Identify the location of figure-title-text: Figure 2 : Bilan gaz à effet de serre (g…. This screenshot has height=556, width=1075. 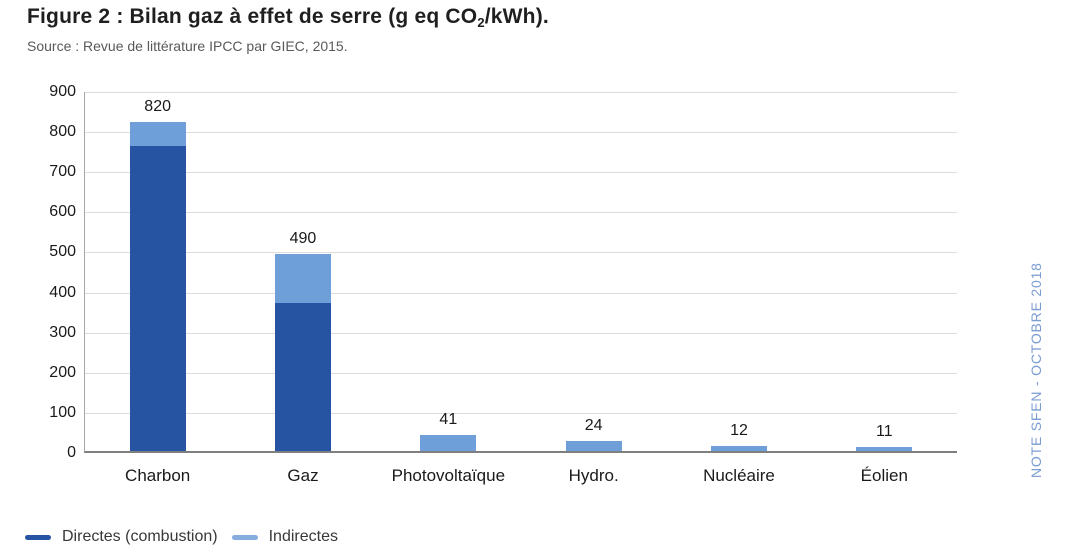
(252, 16).